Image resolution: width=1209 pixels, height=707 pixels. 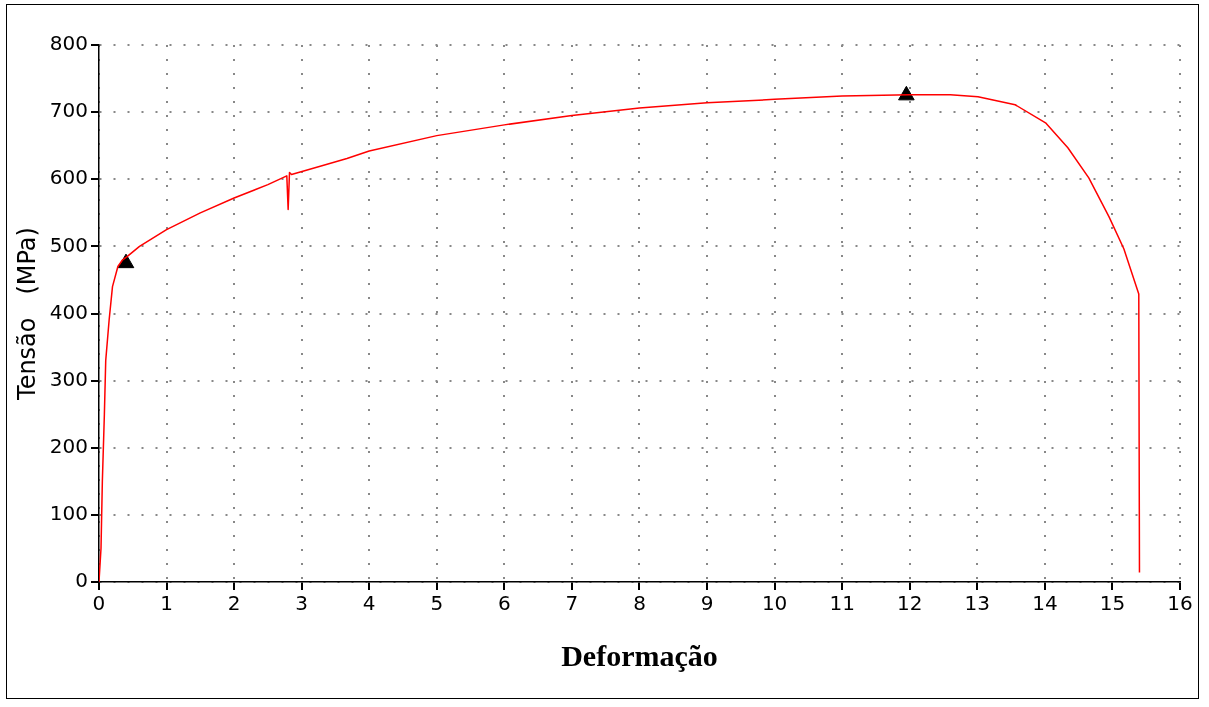 What do you see at coordinates (99, 603) in the screenshot?
I see `x-tick-label: 0` at bounding box center [99, 603].